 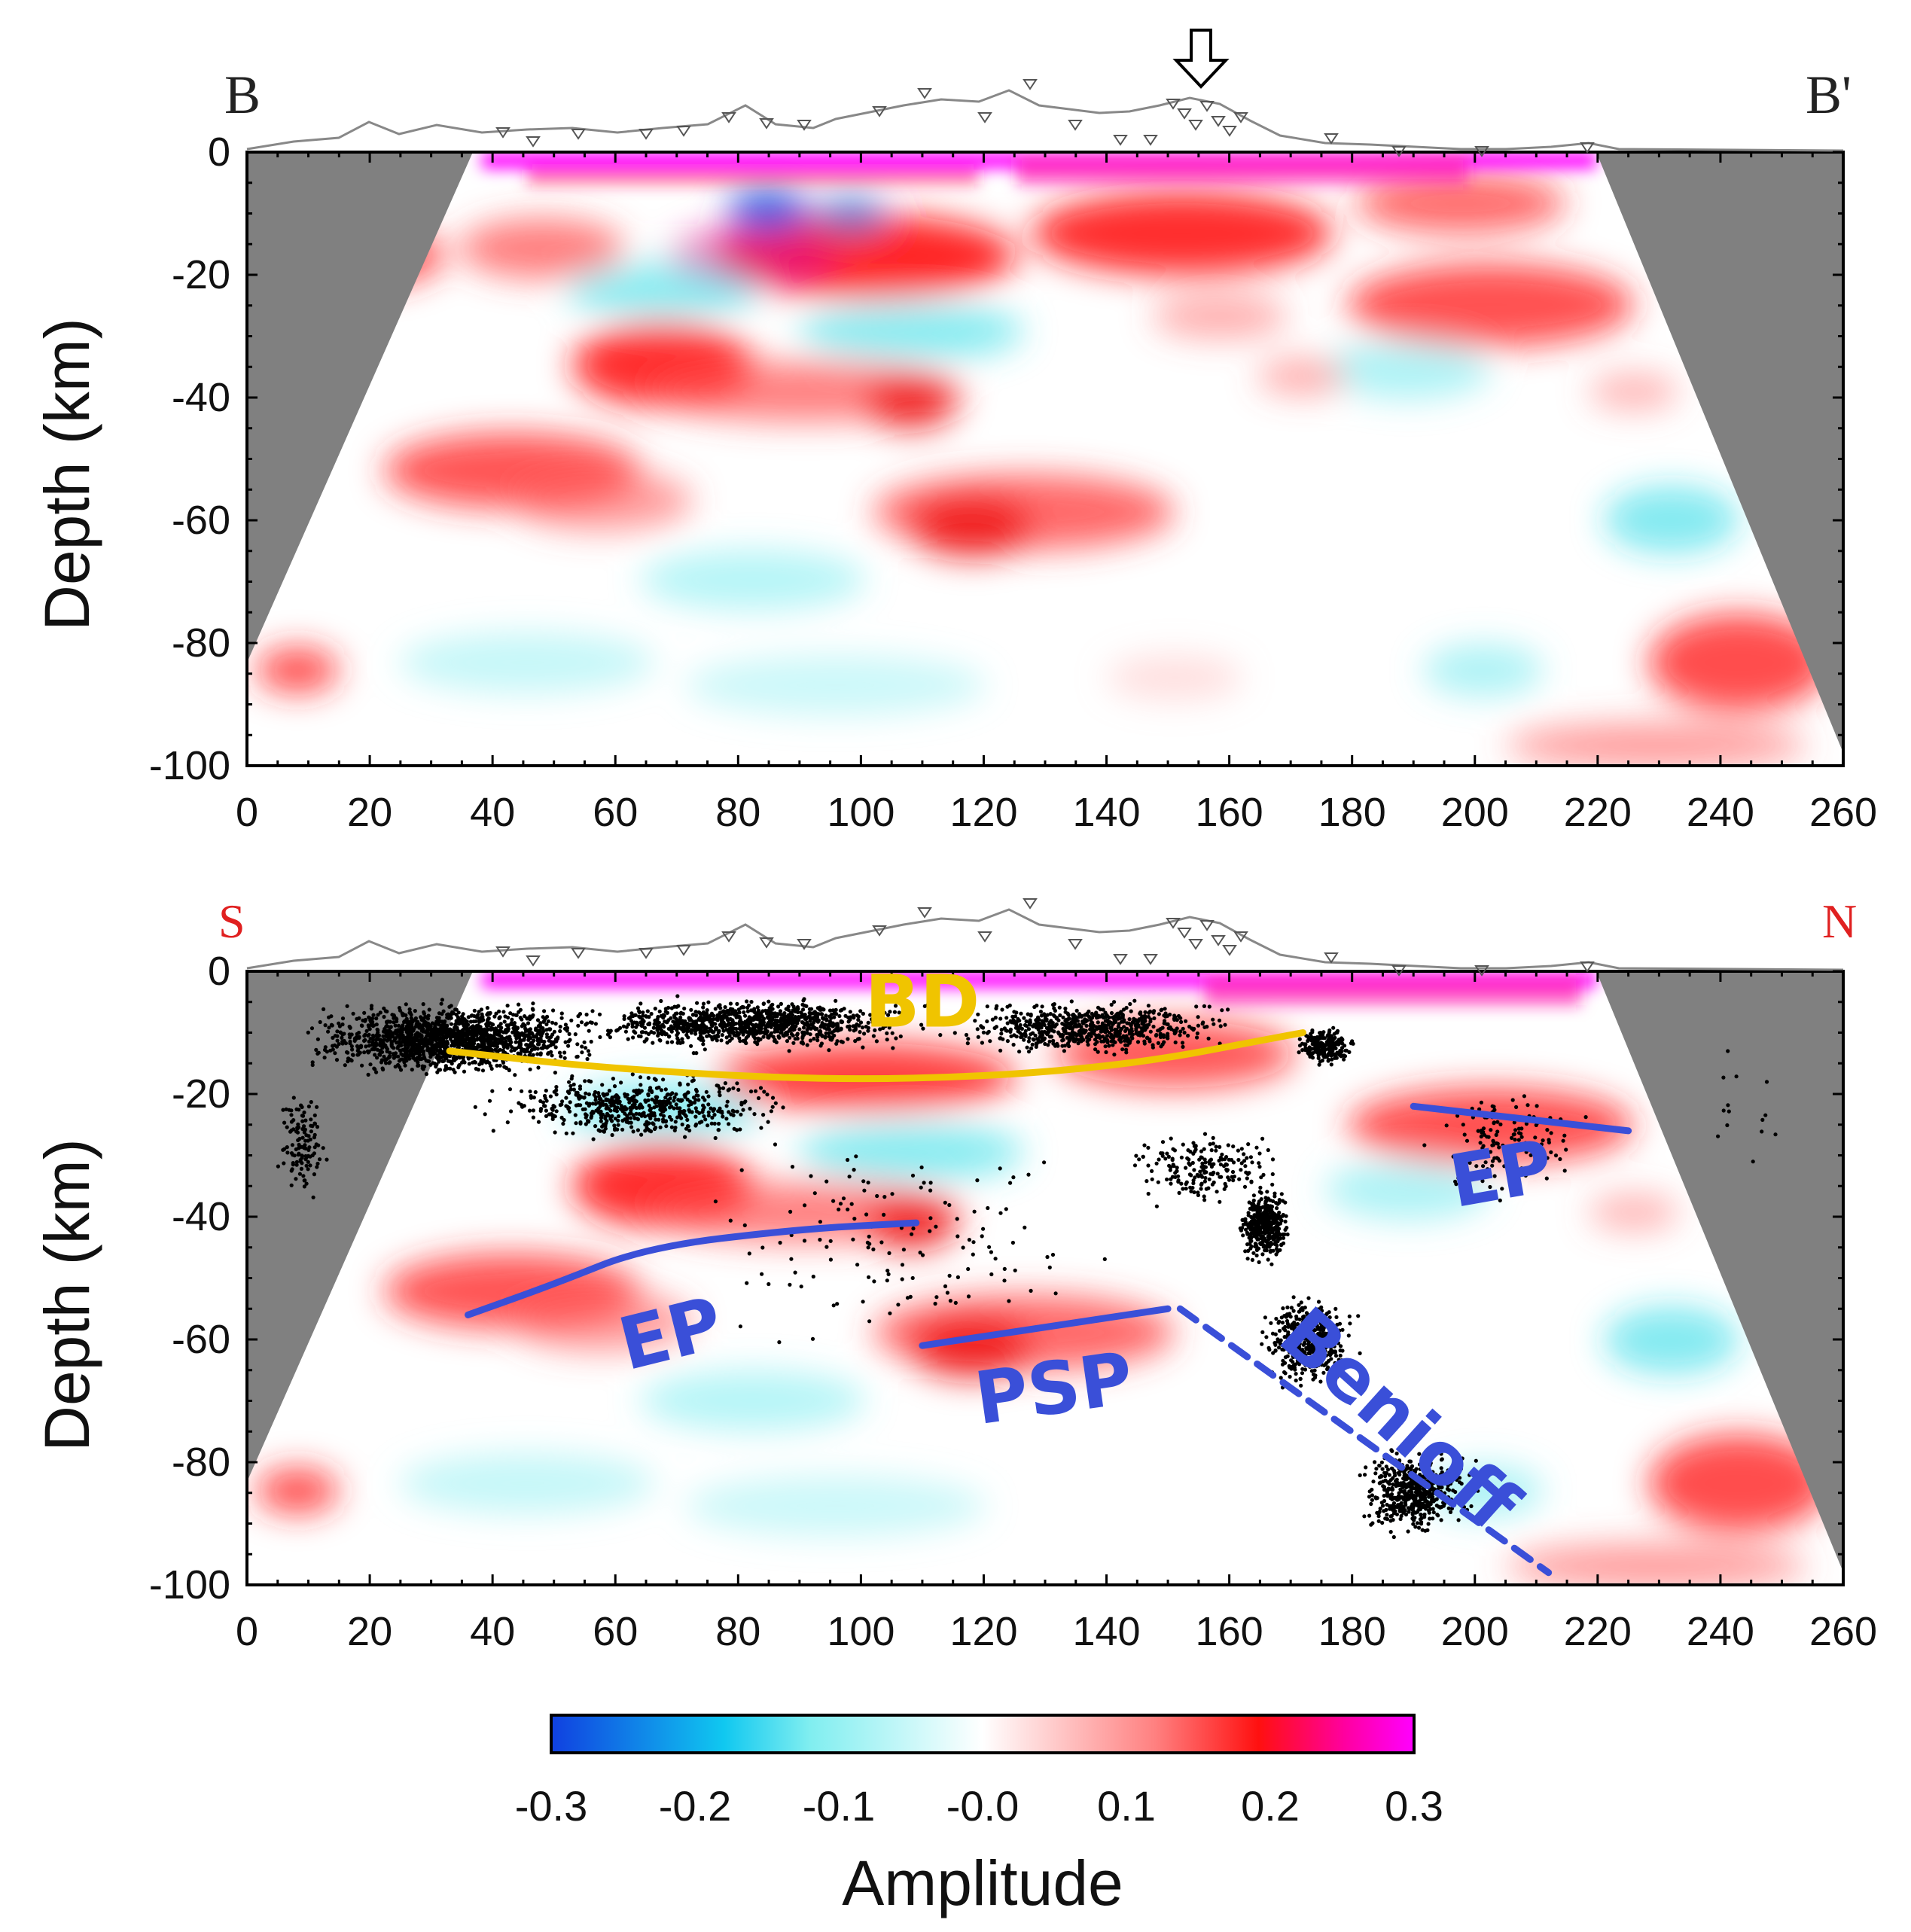 What do you see at coordinates (1352, 813) in the screenshot?
I see `x-tick-label: 180` at bounding box center [1352, 813].